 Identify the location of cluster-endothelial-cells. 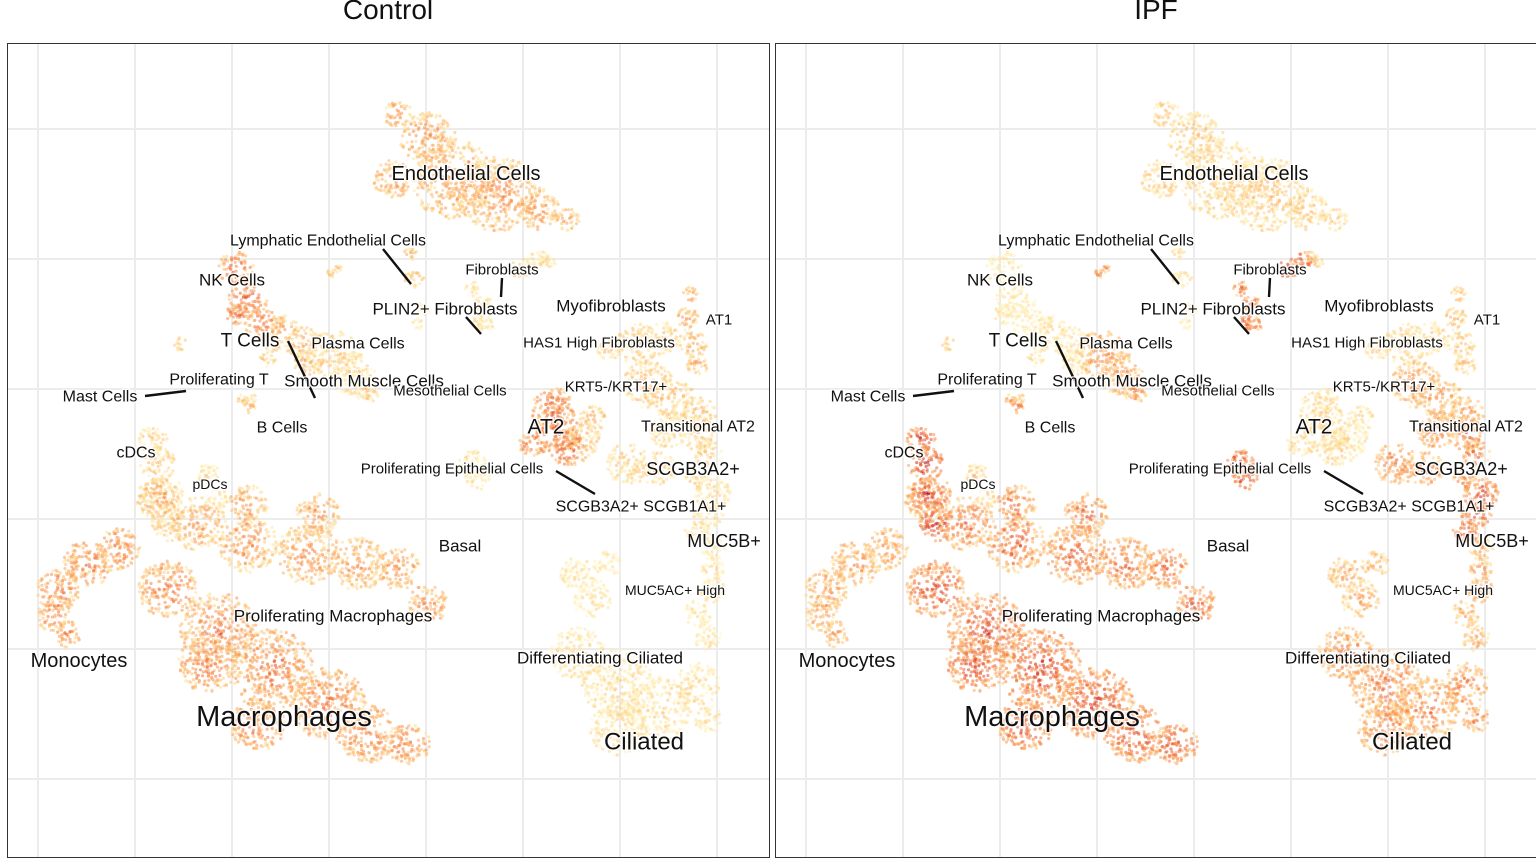
(476, 166).